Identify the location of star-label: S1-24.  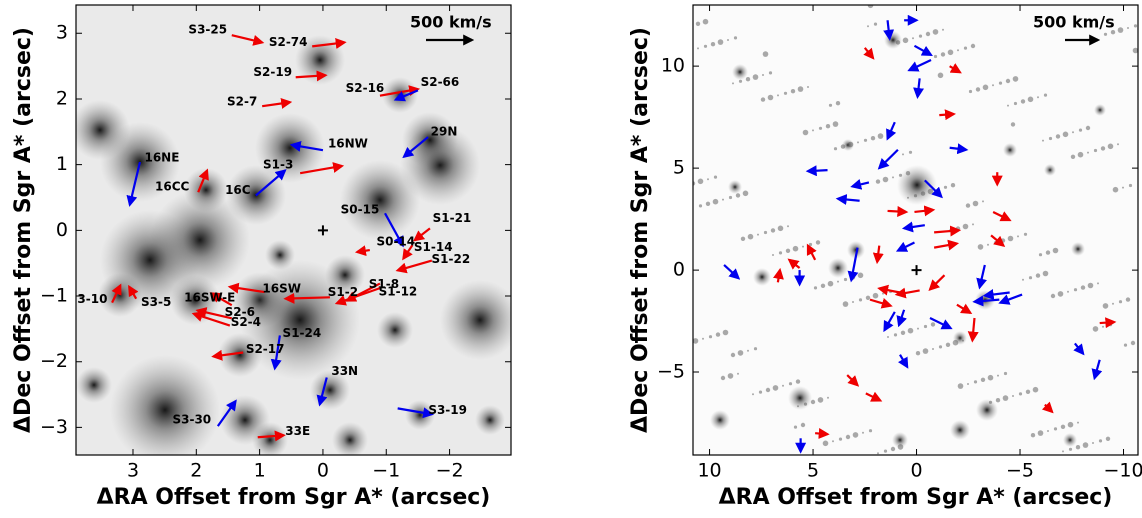
(302, 333).